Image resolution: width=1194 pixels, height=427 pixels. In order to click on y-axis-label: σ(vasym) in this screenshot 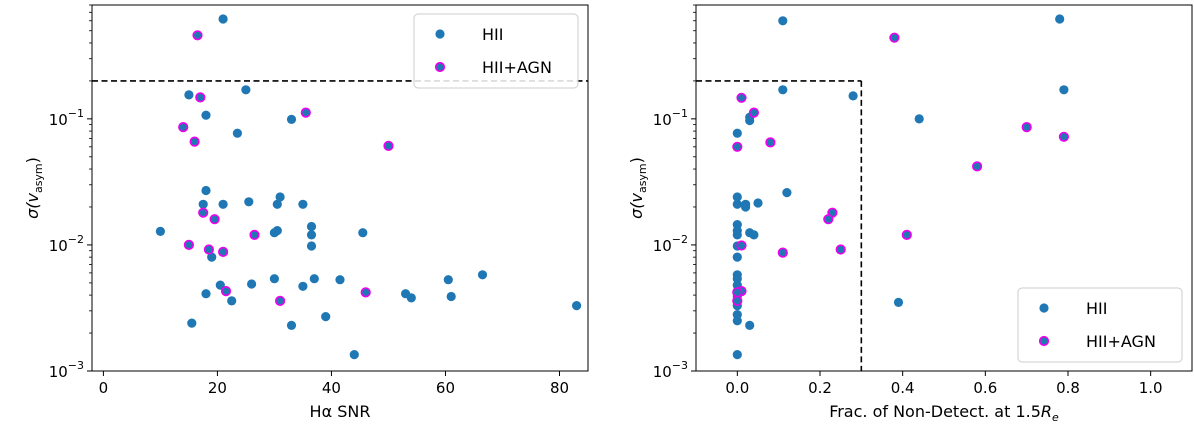, I will do `click(638, 188)`.